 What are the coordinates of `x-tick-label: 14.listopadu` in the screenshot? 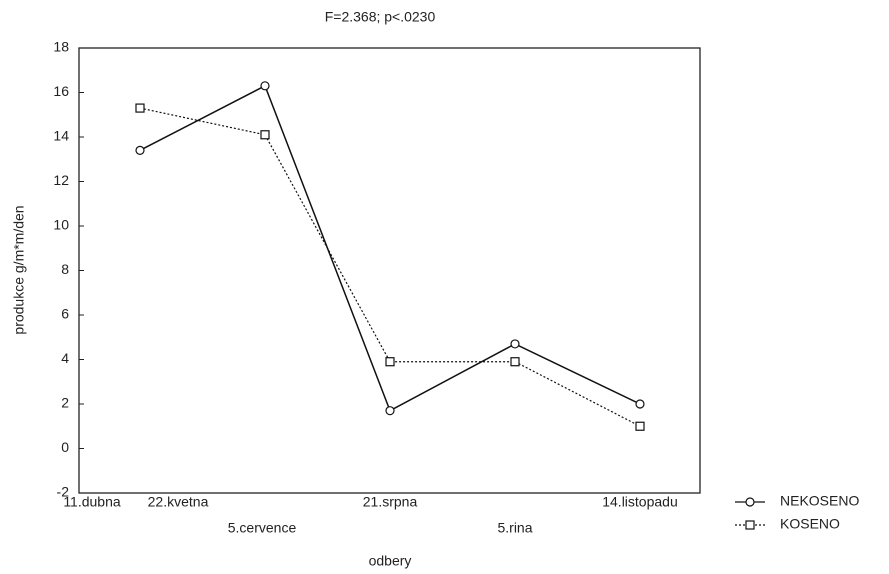 It's located at (640, 502).